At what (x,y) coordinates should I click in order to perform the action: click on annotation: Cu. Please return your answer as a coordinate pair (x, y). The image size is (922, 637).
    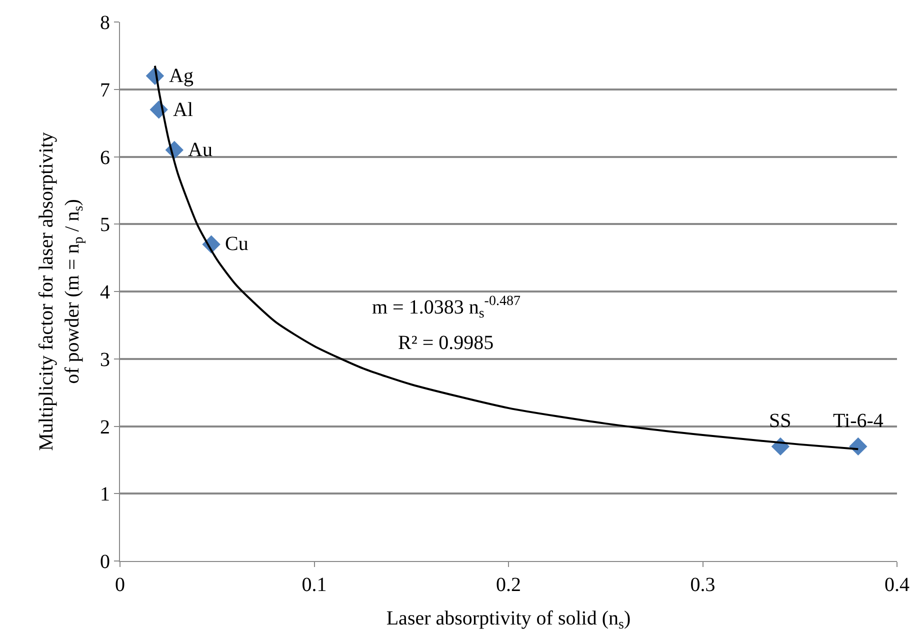
    Looking at the image, I should click on (236, 244).